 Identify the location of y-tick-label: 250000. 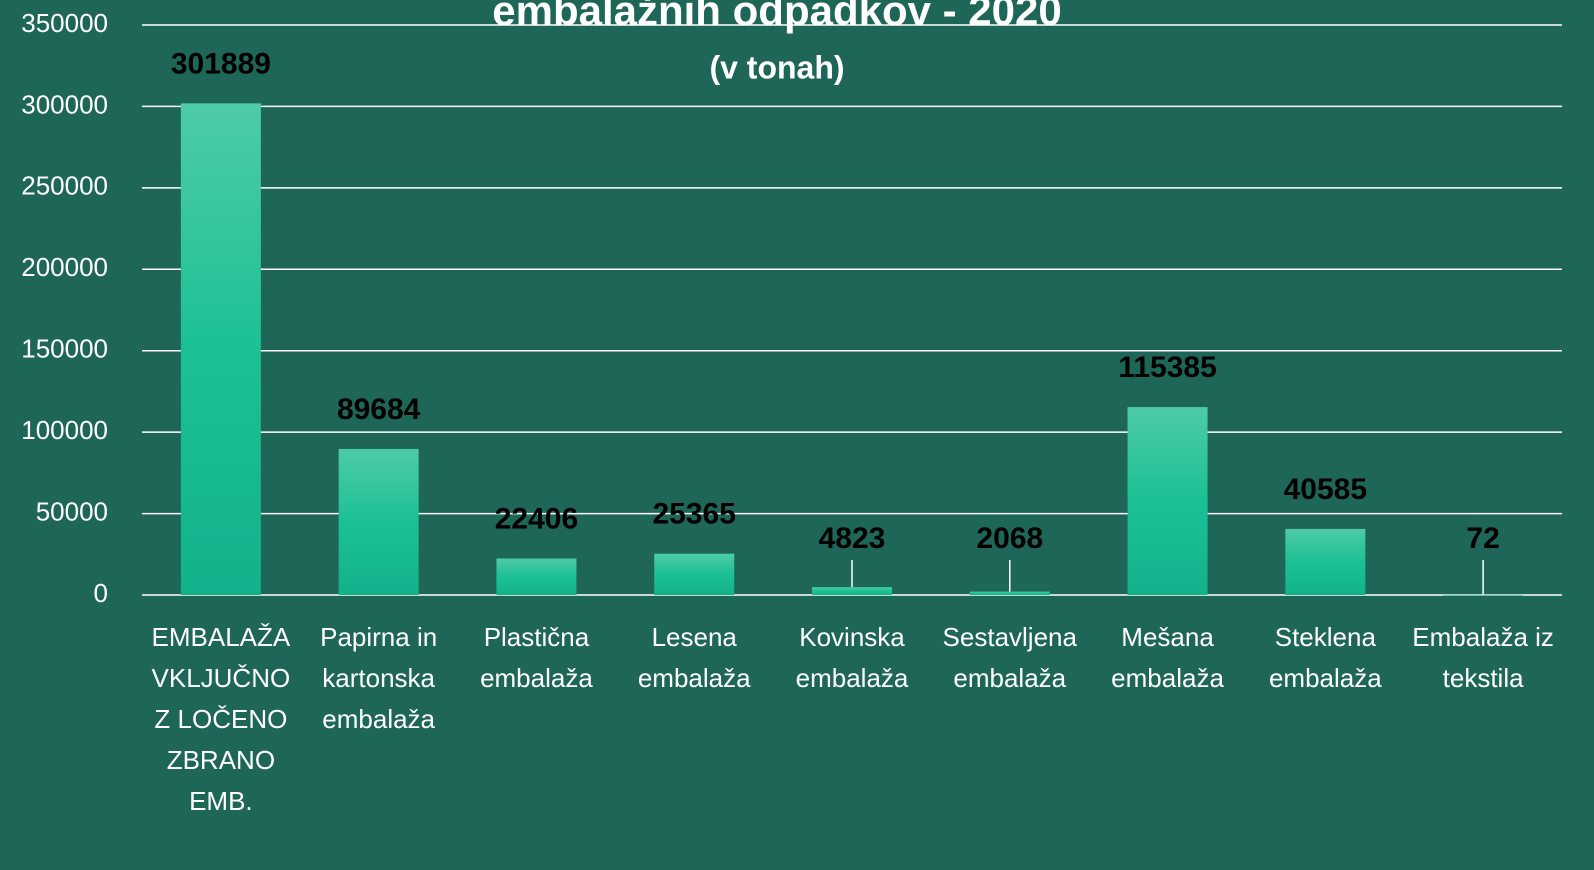
(64, 186).